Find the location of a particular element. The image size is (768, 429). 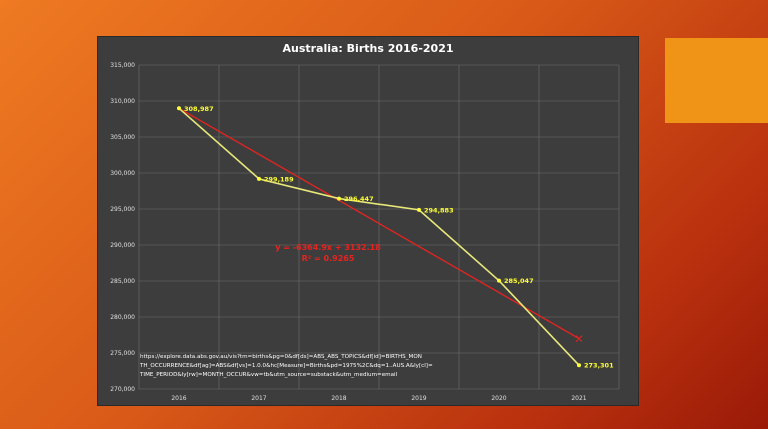

x-tick-label: 2020 is located at coordinates (498, 398).